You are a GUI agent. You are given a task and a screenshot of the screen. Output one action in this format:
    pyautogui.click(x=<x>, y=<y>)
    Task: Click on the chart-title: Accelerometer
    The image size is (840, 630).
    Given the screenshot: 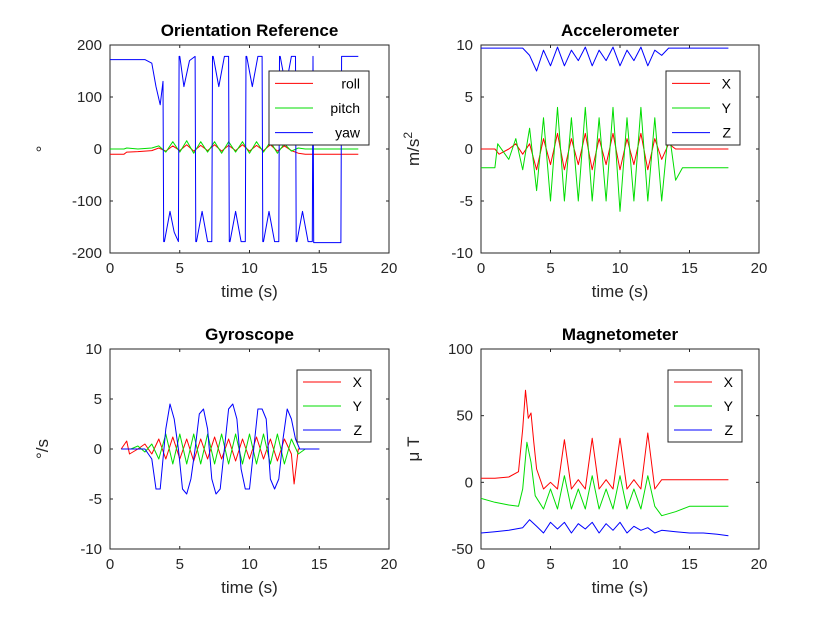 What is the action you would take?
    pyautogui.click(x=620, y=30)
    